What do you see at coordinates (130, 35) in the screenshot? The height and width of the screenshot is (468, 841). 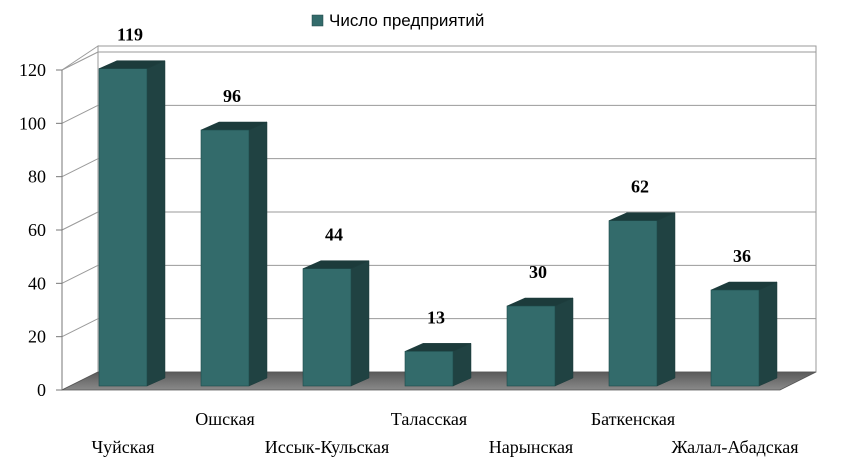 I see `data-label: 119` at bounding box center [130, 35].